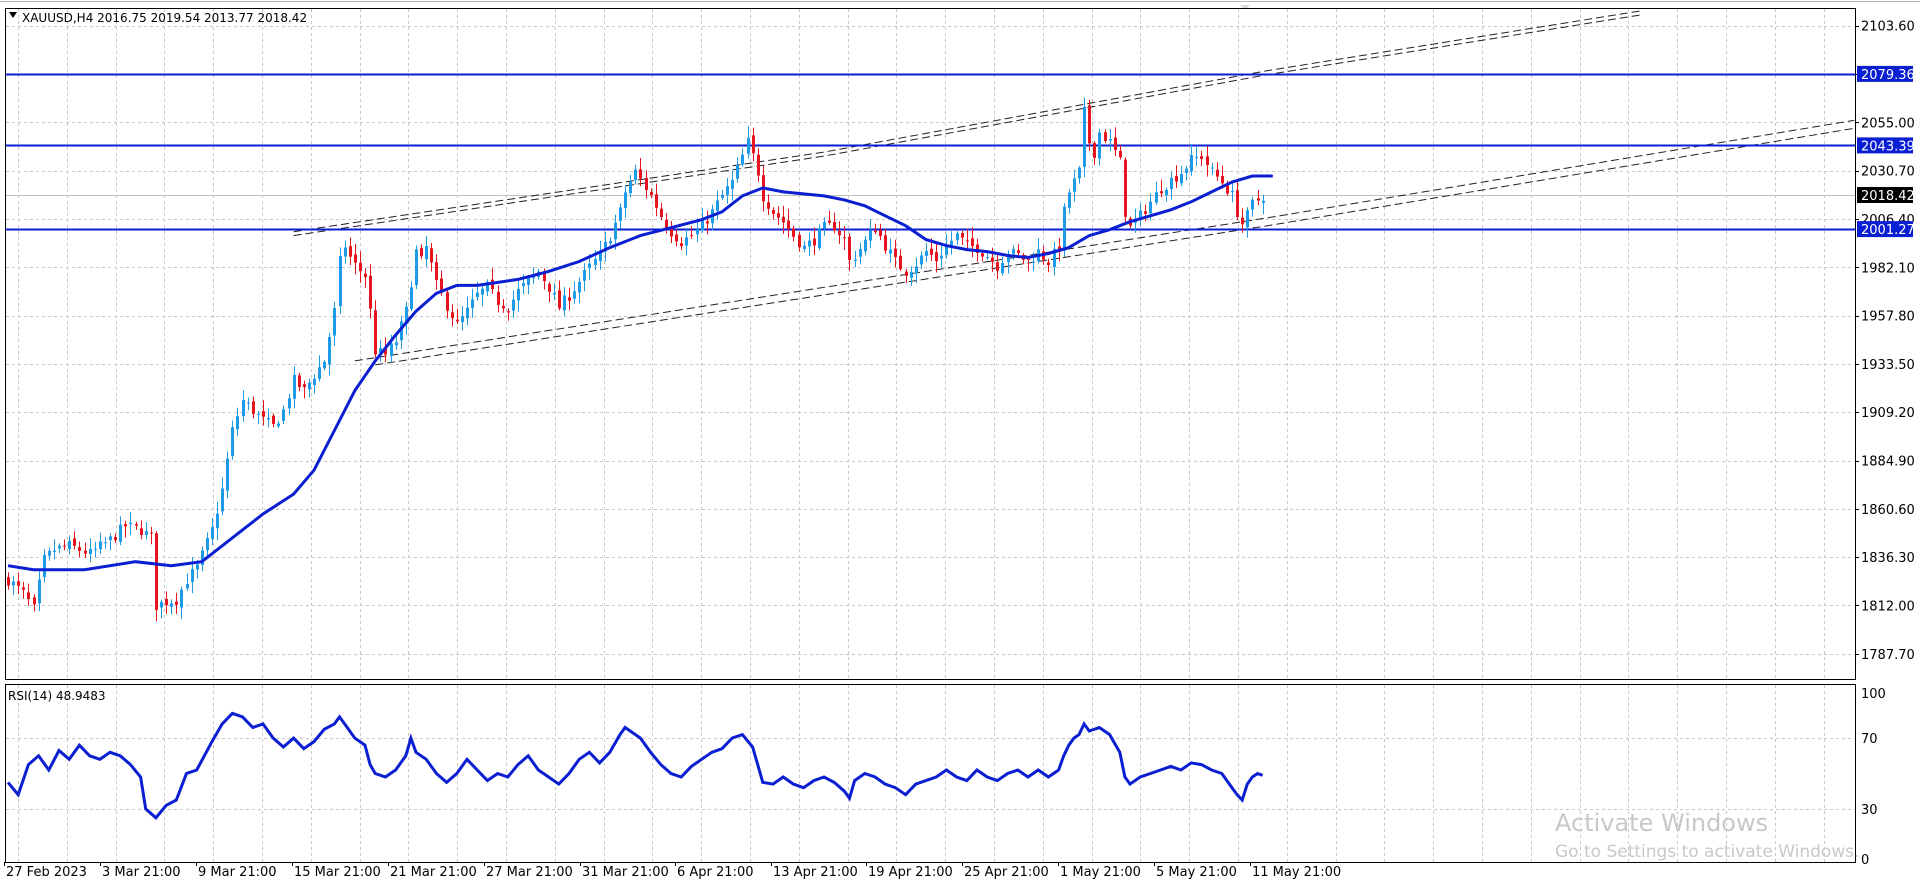  What do you see at coordinates (1865, 860) in the screenshot?
I see `rsi-tick-label: 0` at bounding box center [1865, 860].